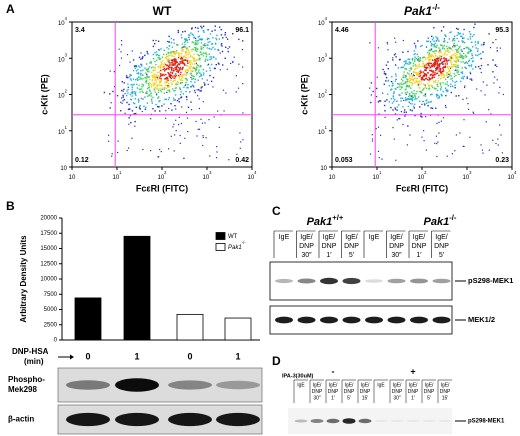 This screenshot has width=520, height=436. I want to click on y-tick-label-sup: 1, so click(66, 127).